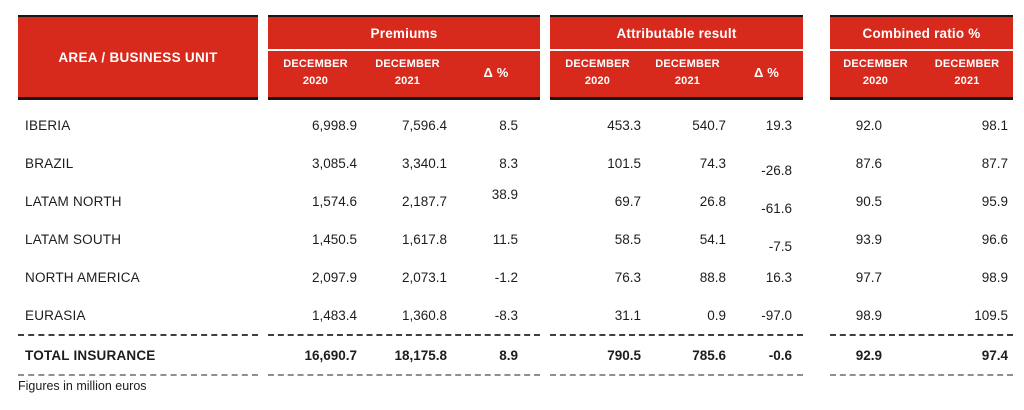  What do you see at coordinates (334, 277) in the screenshot?
I see `cell-premiums-col0: 2,097.9` at bounding box center [334, 277].